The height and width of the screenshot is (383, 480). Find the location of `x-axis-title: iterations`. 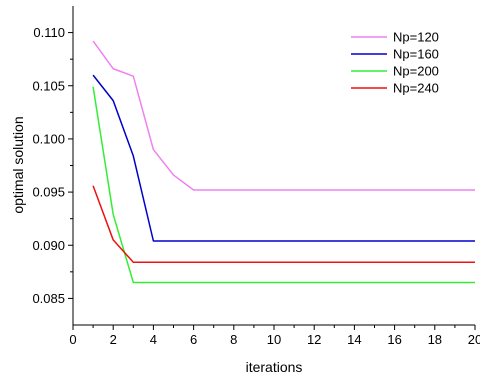

x-axis-title: iterations is located at coordinates (274, 367).